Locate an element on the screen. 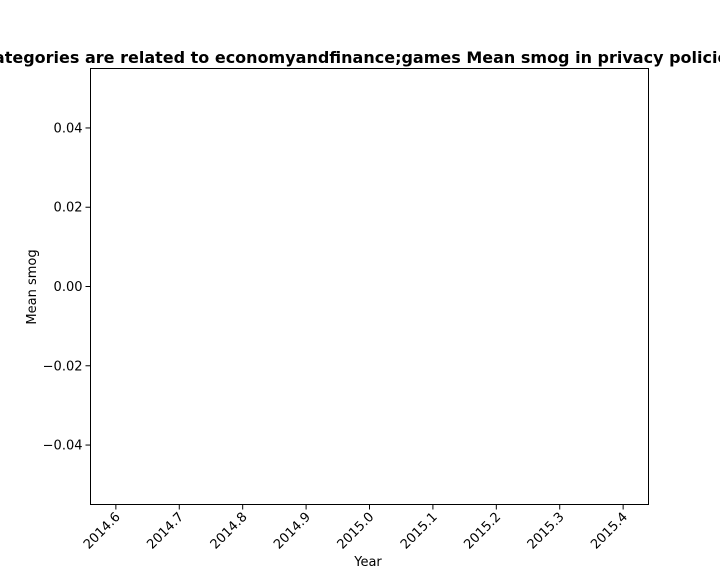 This screenshot has height=576, width=720. y-tick-label: −0.02 is located at coordinates (63, 366).